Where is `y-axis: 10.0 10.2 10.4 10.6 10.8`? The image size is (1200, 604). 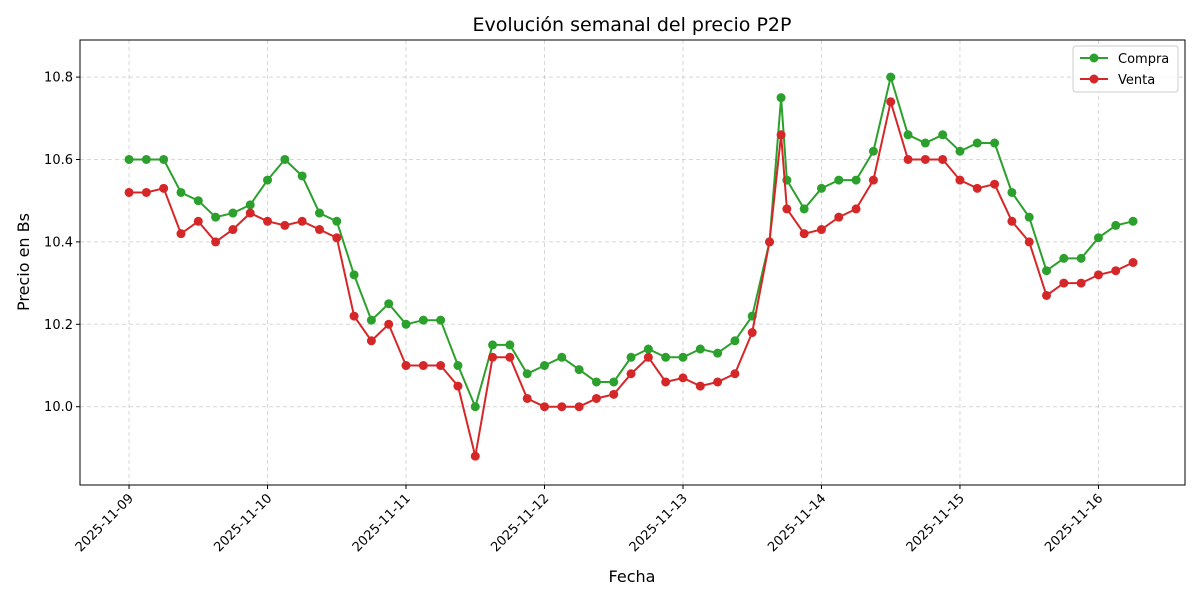
y-axis: 10.0 10.2 10.4 10.6 10.8 is located at coordinates (62, 243).